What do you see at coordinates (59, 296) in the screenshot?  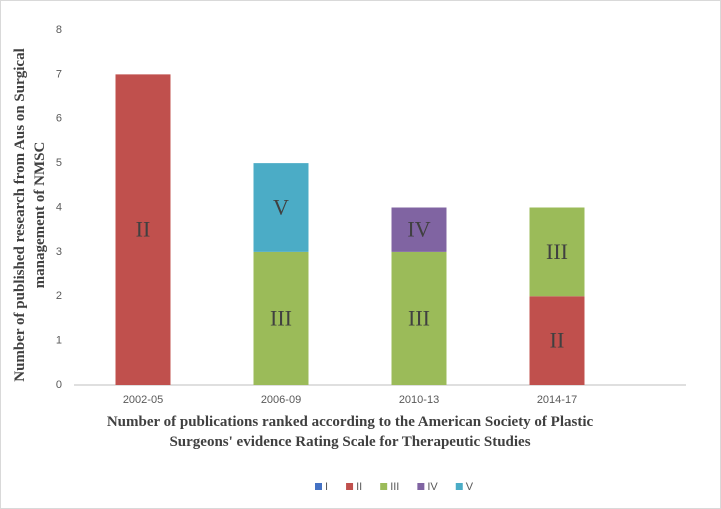 I see `y-tick-label: 2` at bounding box center [59, 296].